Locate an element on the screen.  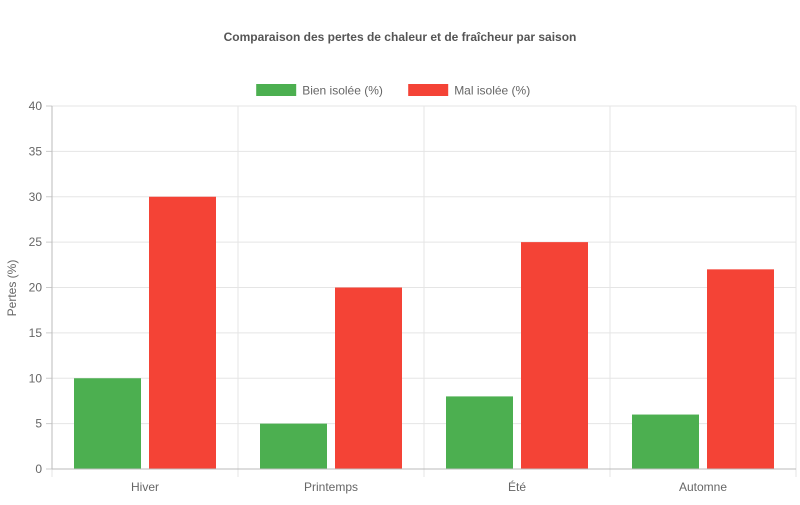
legend-label: Bien isolée (%) is located at coordinates (342, 91).